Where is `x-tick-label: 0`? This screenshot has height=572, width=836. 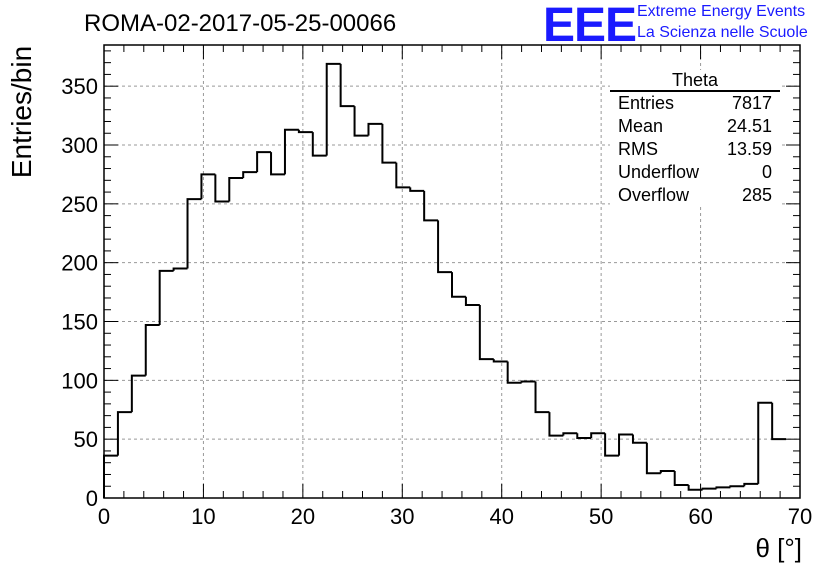
x-tick-label: 0 is located at coordinates (104, 516).